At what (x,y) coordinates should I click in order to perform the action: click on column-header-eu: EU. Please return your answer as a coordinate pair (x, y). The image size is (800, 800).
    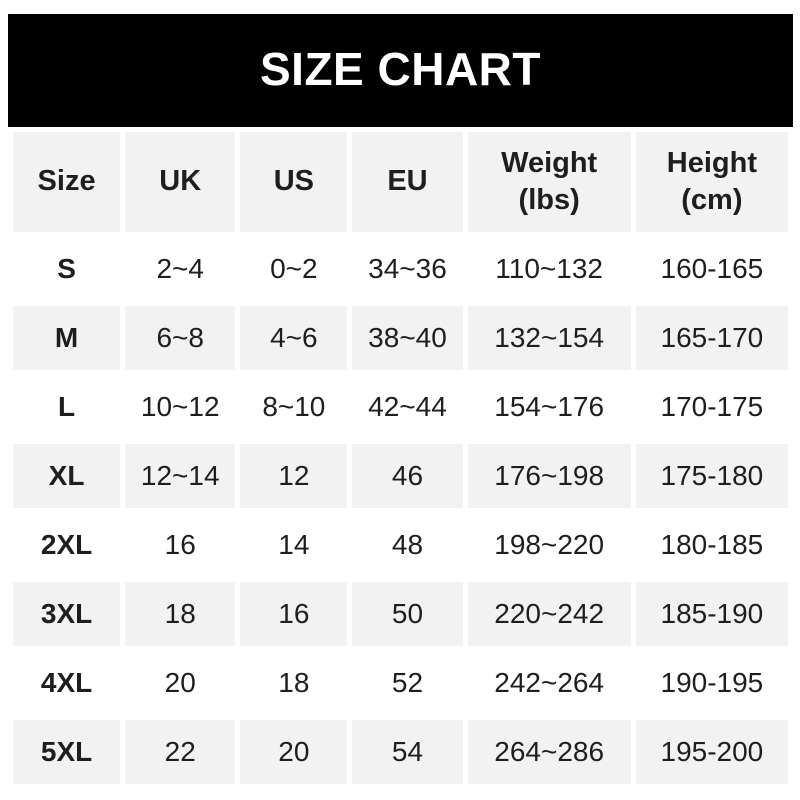
    Looking at the image, I should click on (407, 182).